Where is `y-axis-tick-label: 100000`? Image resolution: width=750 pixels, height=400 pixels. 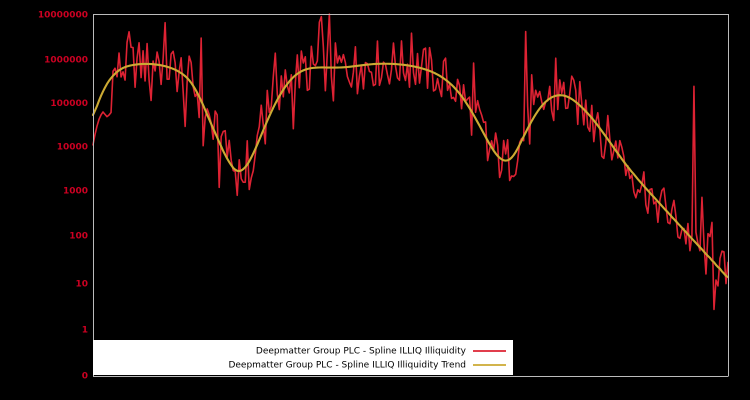
y-axis-tick-label: 100000 is located at coordinates (69, 104).